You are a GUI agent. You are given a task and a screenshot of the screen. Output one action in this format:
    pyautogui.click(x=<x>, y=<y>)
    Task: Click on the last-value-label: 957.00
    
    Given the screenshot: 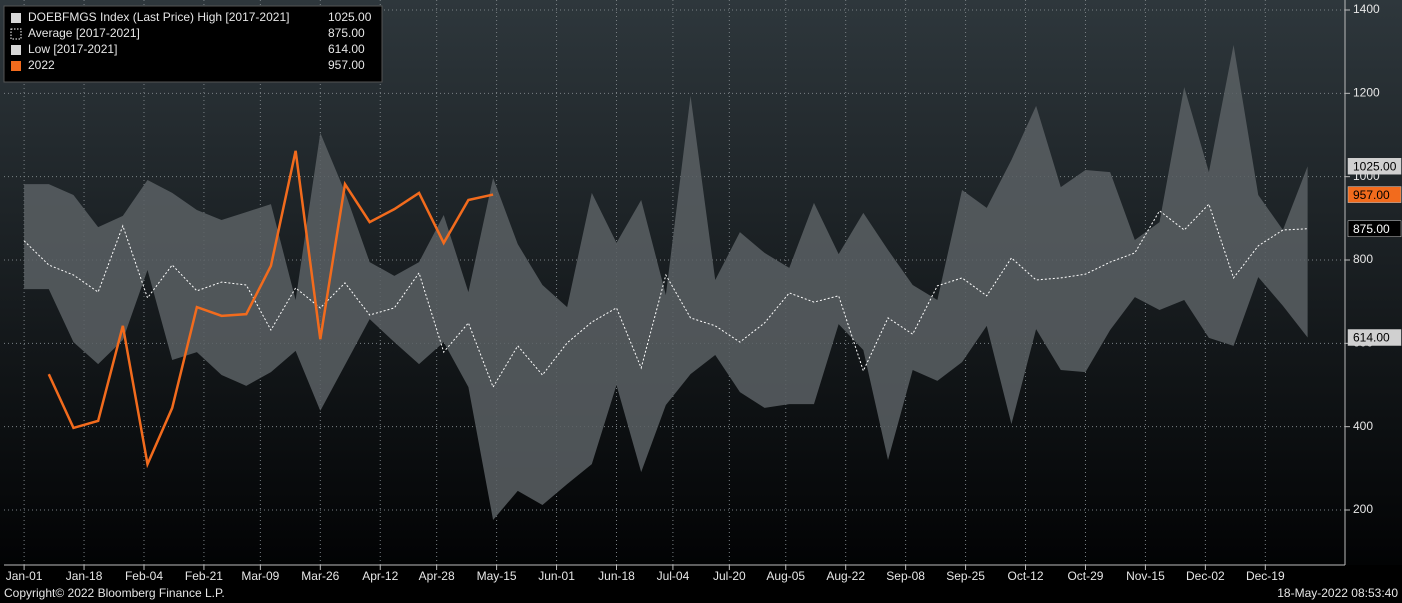 What is the action you would take?
    pyautogui.click(x=1371, y=195)
    